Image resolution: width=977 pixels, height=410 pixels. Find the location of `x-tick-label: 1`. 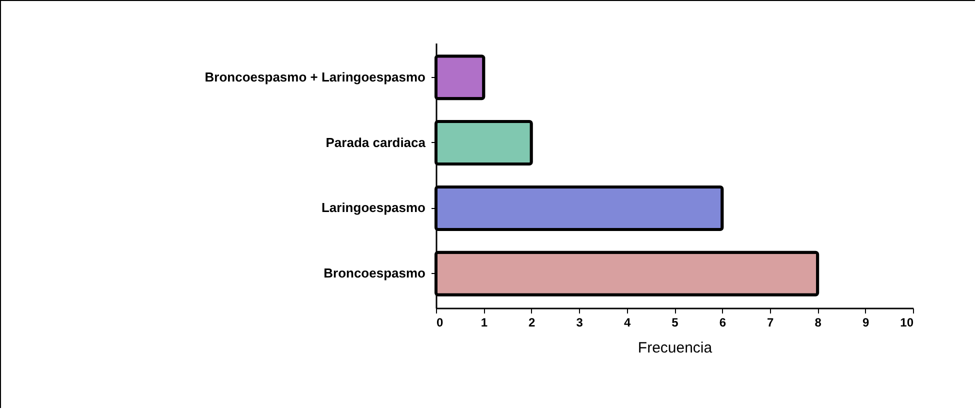

x-tick-label: 1 is located at coordinates (484, 323).